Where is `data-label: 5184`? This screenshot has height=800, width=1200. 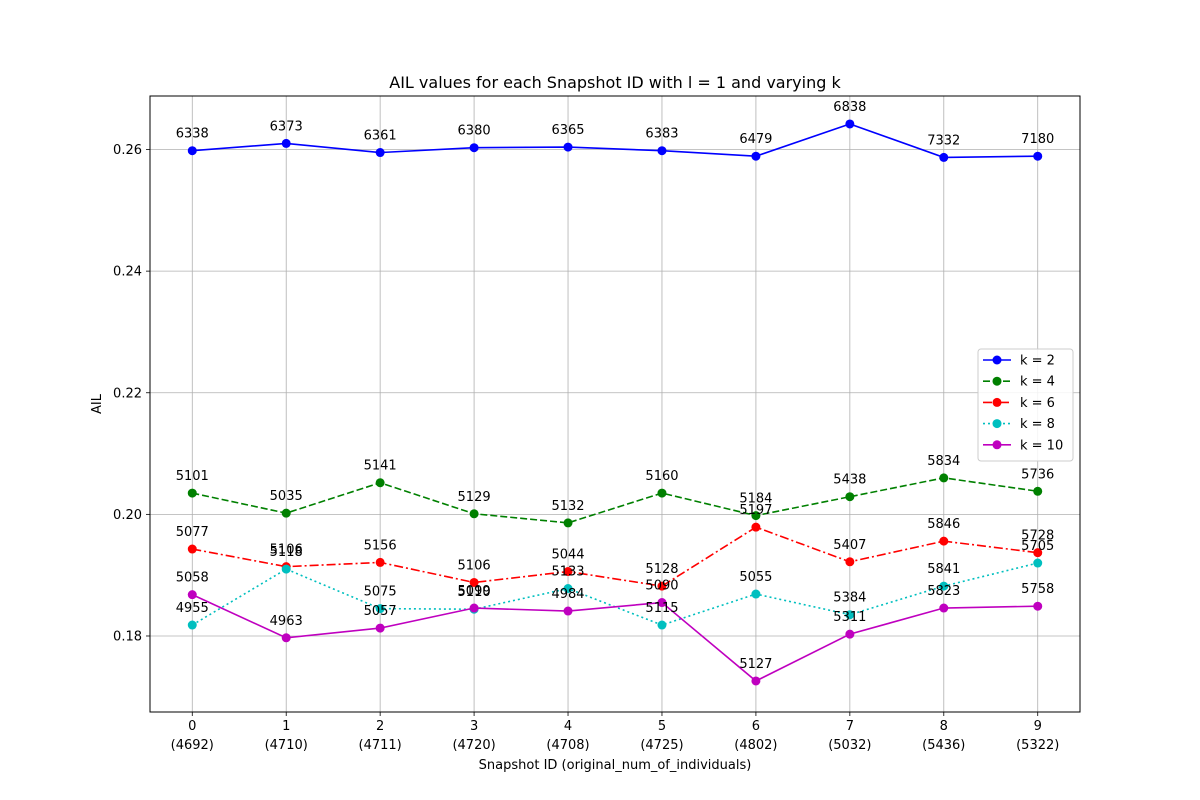 data-label: 5184 is located at coordinates (755, 499).